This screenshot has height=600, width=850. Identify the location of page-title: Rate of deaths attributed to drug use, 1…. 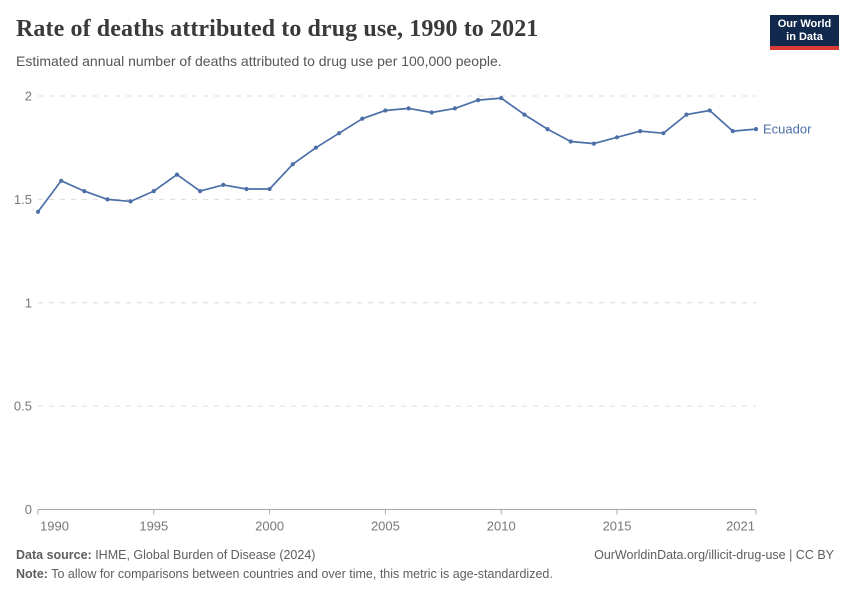
(277, 29).